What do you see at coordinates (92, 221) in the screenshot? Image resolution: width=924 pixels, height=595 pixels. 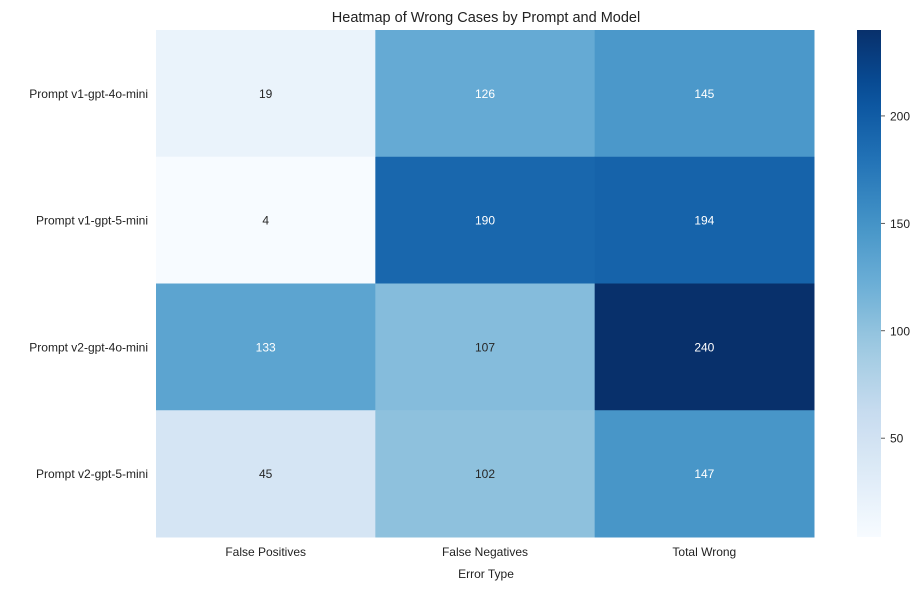 I see `y-tick-label: Prompt v1-gpt-5-mini` at bounding box center [92, 221].